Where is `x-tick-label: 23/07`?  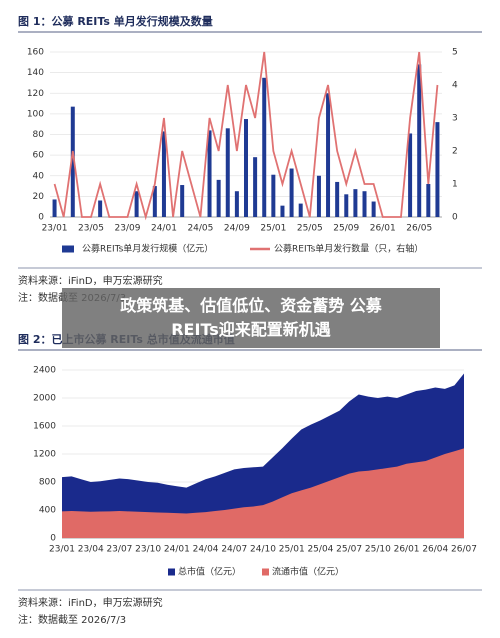
x-tick-label: 23/07 is located at coordinates (119, 550).